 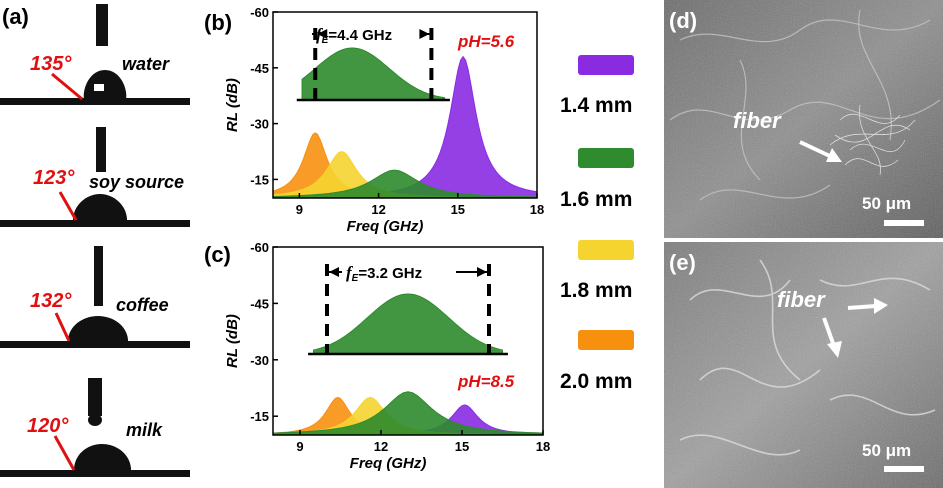 What do you see at coordinates (405, 105) in the screenshot?
I see `chart-b-axes-frame` at bounding box center [405, 105].